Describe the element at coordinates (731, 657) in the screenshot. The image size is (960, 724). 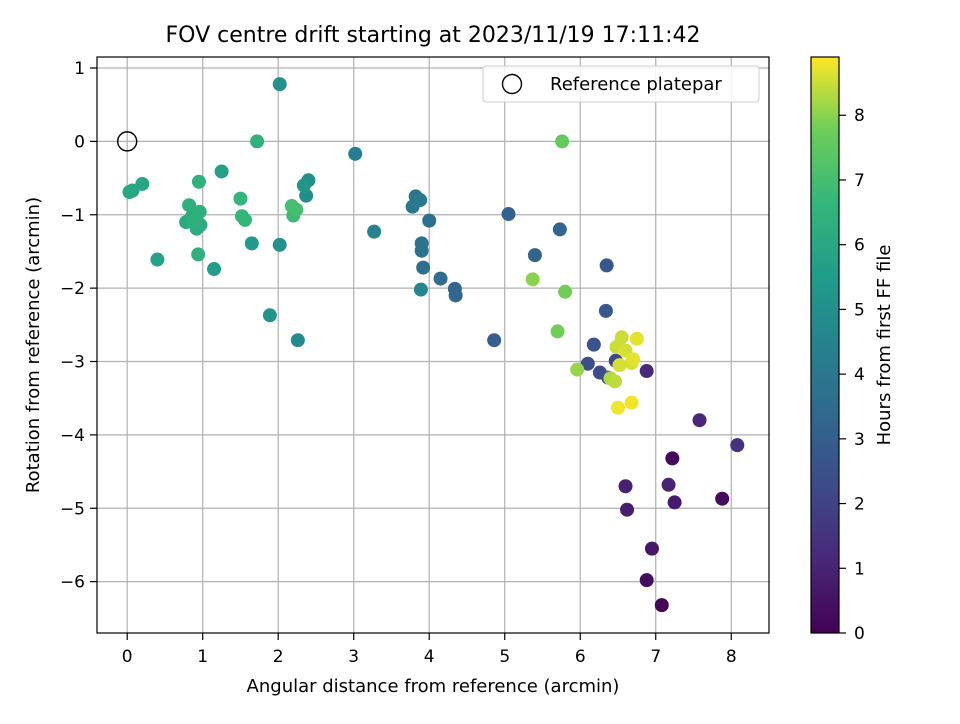
I see `x-tick-label: 8` at that location.